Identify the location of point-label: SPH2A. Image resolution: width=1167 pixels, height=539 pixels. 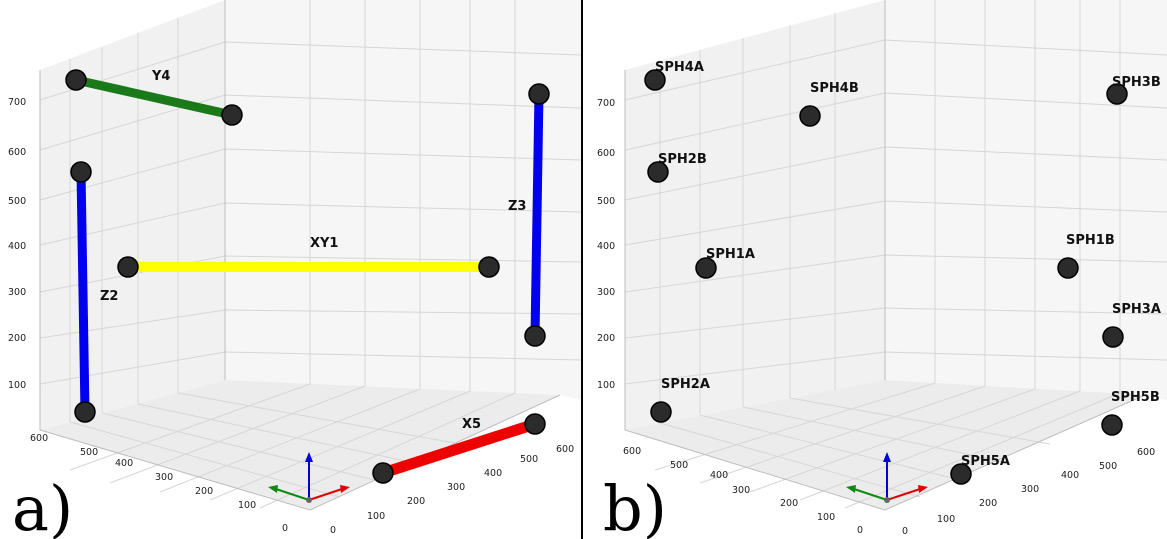
(685, 384).